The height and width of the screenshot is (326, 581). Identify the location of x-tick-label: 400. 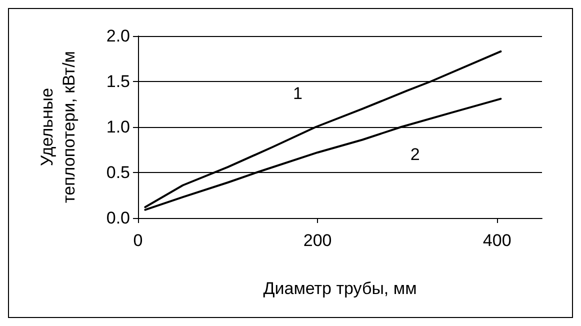
(497, 240).